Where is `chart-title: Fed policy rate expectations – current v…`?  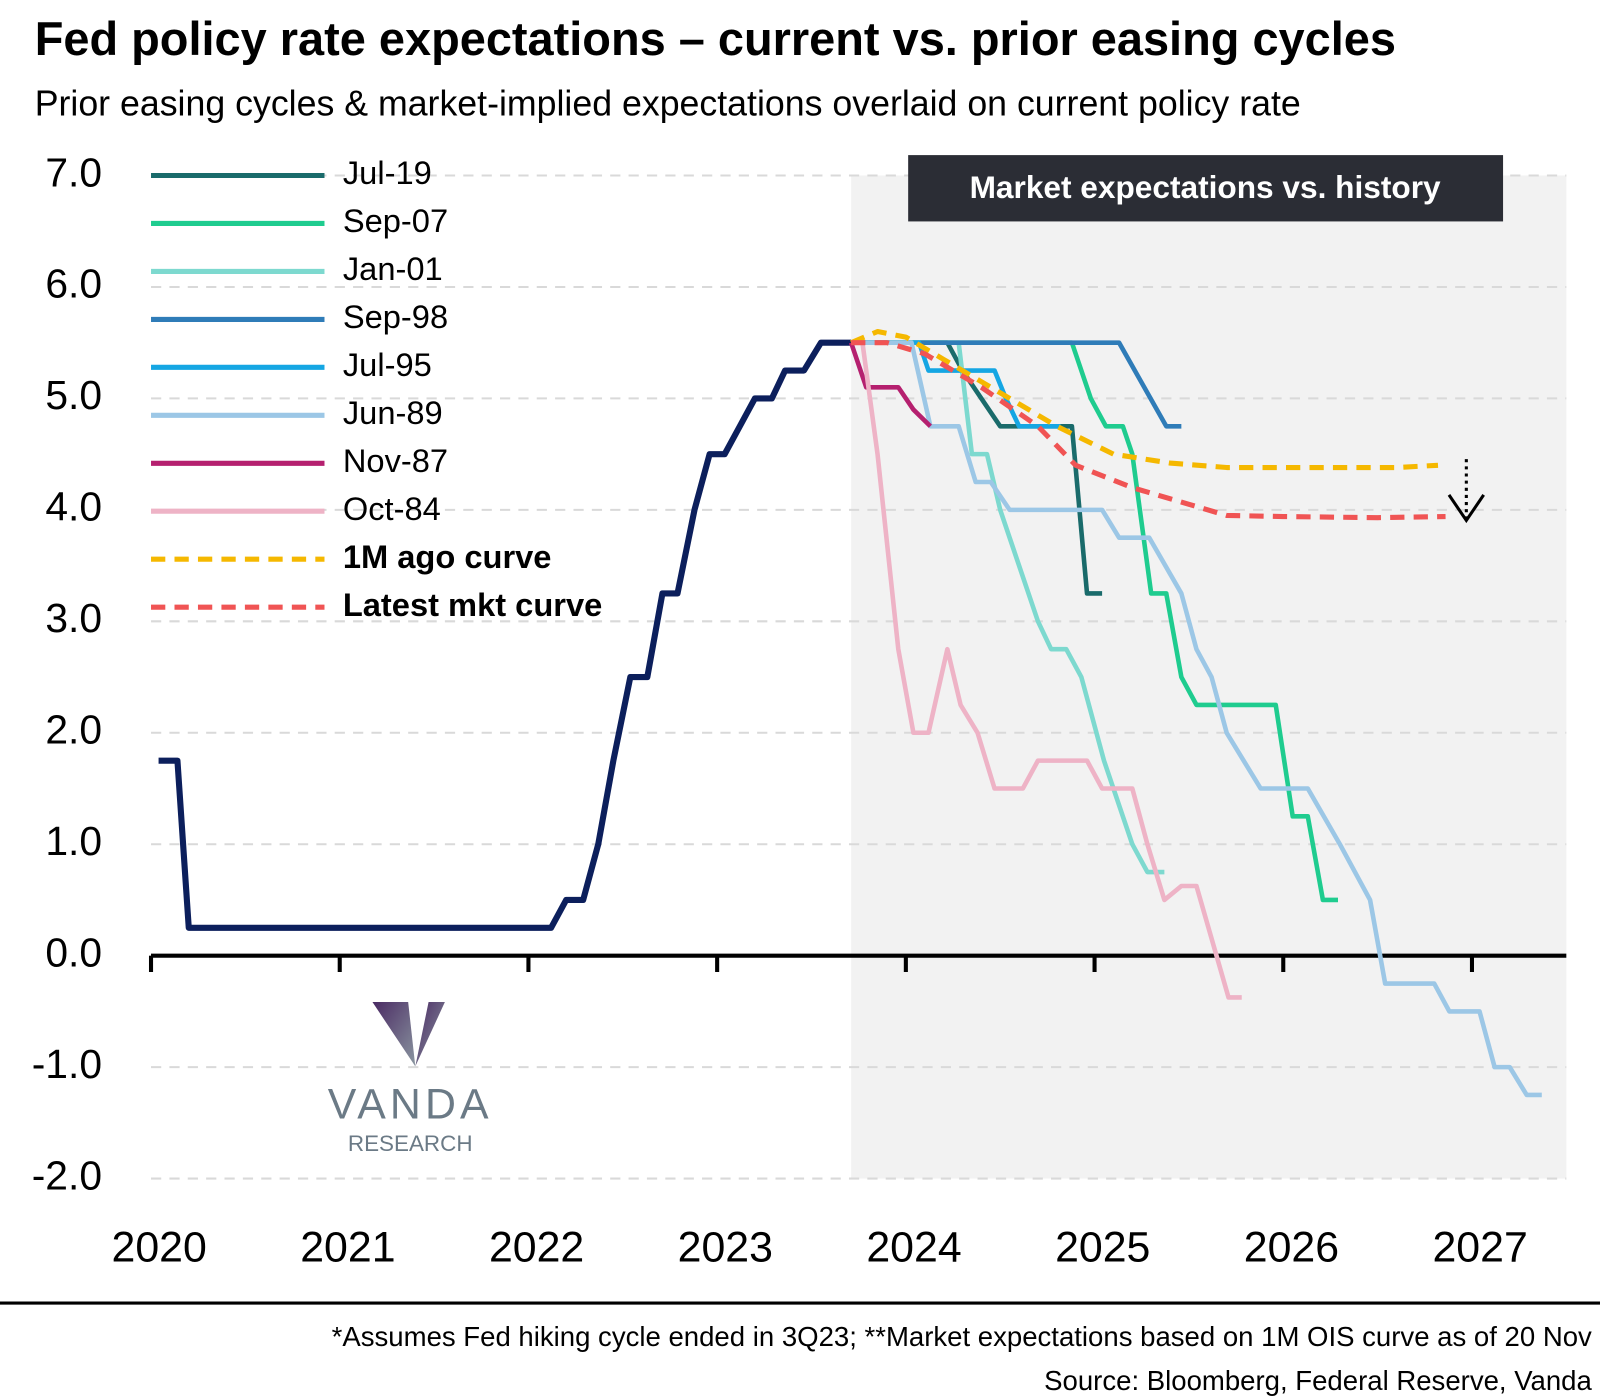 chart-title: Fed policy rate expectations – current v… is located at coordinates (715, 39).